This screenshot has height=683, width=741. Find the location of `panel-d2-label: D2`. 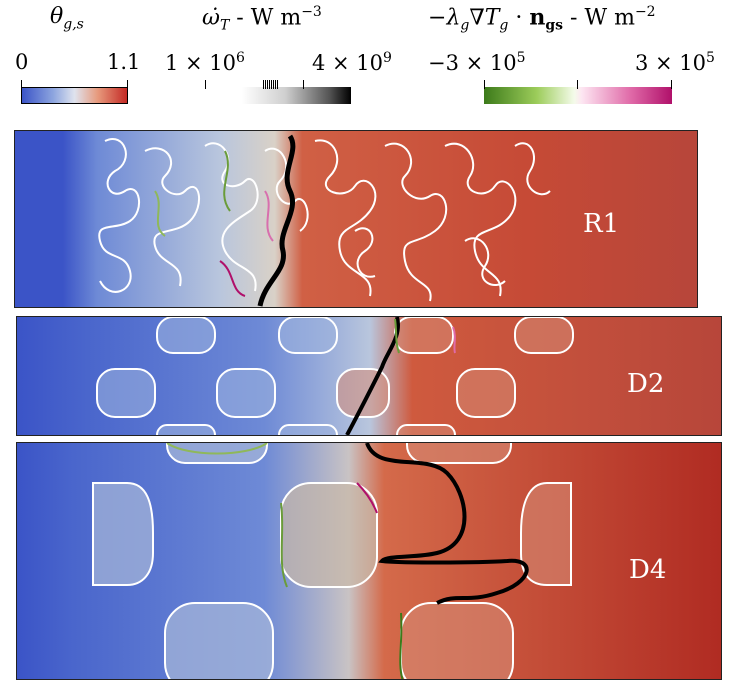

panel-d2-label: D2 is located at coordinates (646, 384).